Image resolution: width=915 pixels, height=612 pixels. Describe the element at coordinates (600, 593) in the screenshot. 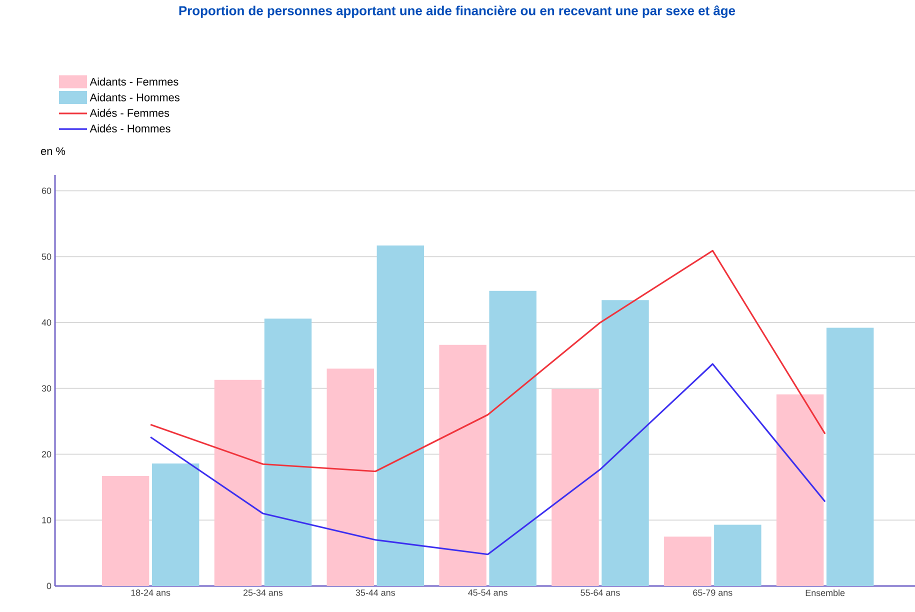

I see `x-tick-label: 55-64 ans` at that location.